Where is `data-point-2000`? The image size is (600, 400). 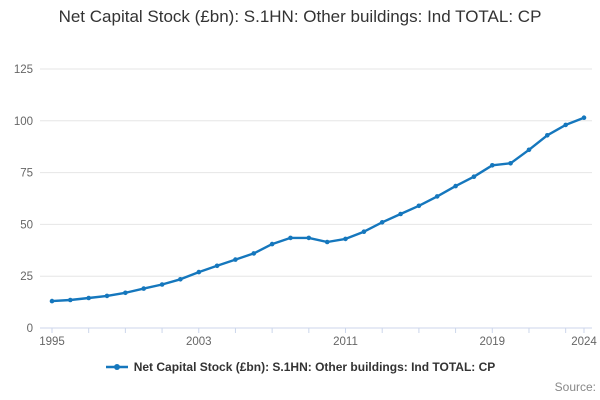 data-point-2000 is located at coordinates (143, 288).